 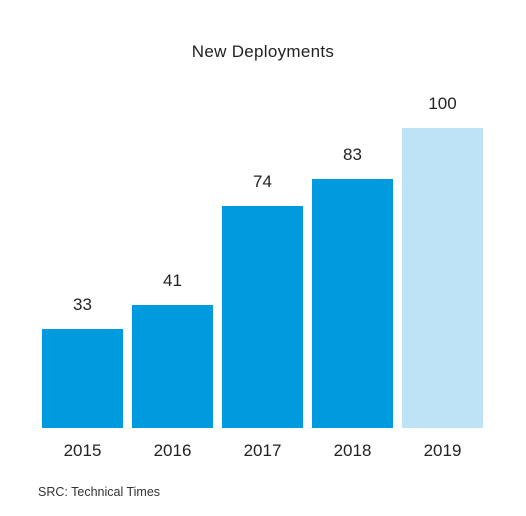 I want to click on bar-2017, so click(x=262, y=317).